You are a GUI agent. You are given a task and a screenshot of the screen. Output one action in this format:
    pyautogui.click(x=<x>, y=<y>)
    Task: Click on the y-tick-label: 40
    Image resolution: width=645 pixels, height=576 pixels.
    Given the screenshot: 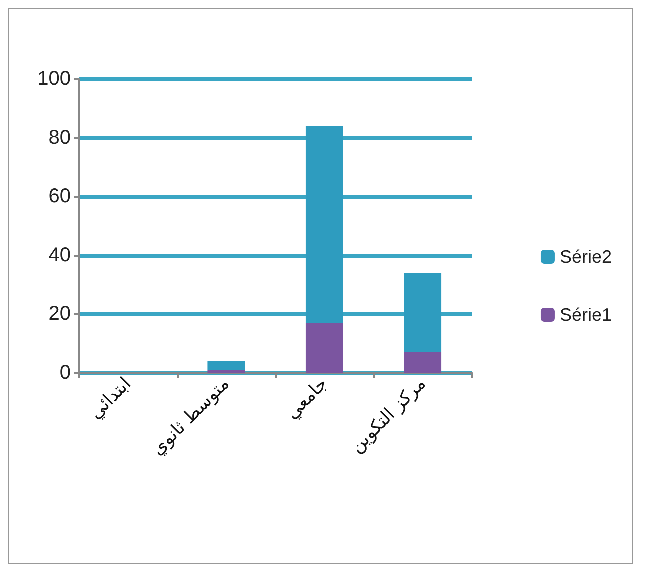 What is the action you would take?
    pyautogui.click(x=59, y=255)
    